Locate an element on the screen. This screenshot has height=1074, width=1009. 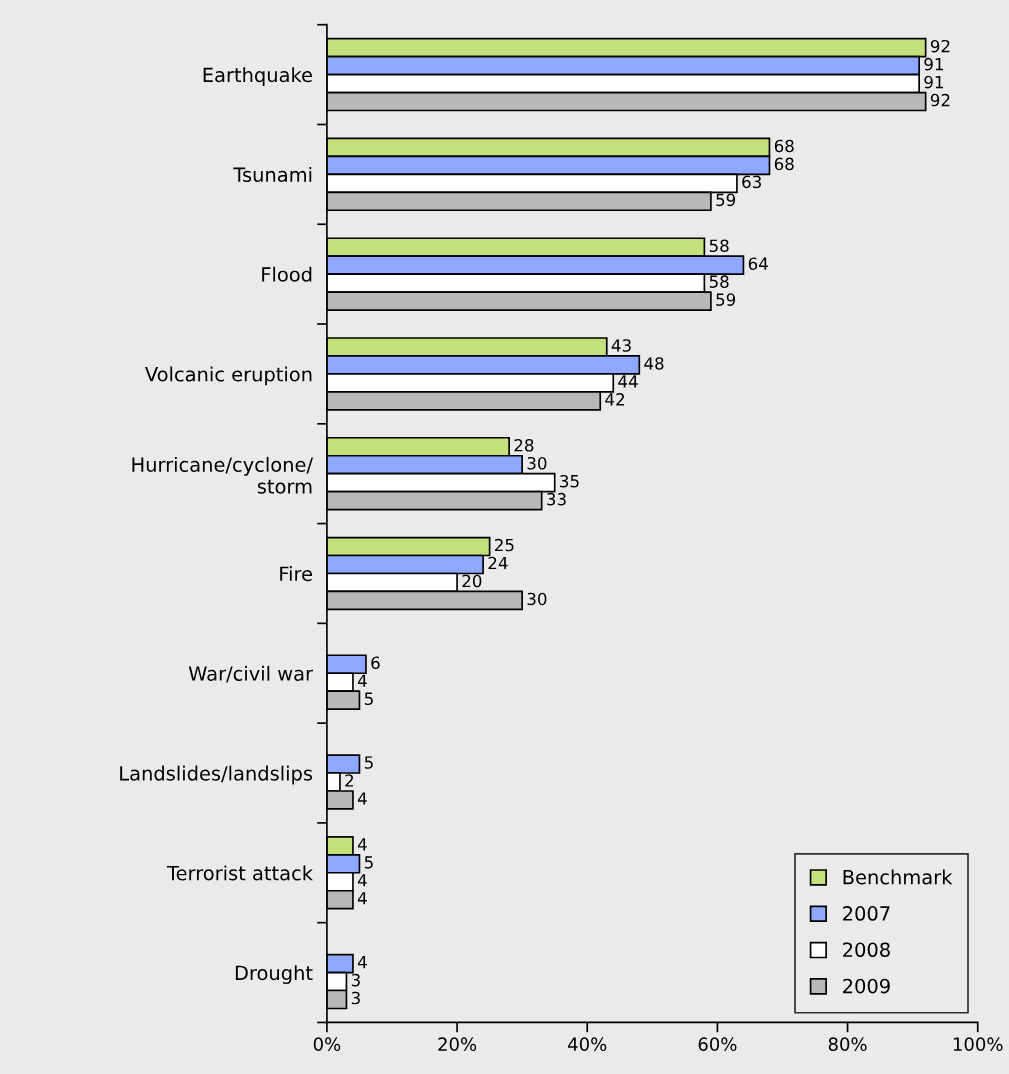
legend-label: 2009 is located at coordinates (866, 986).